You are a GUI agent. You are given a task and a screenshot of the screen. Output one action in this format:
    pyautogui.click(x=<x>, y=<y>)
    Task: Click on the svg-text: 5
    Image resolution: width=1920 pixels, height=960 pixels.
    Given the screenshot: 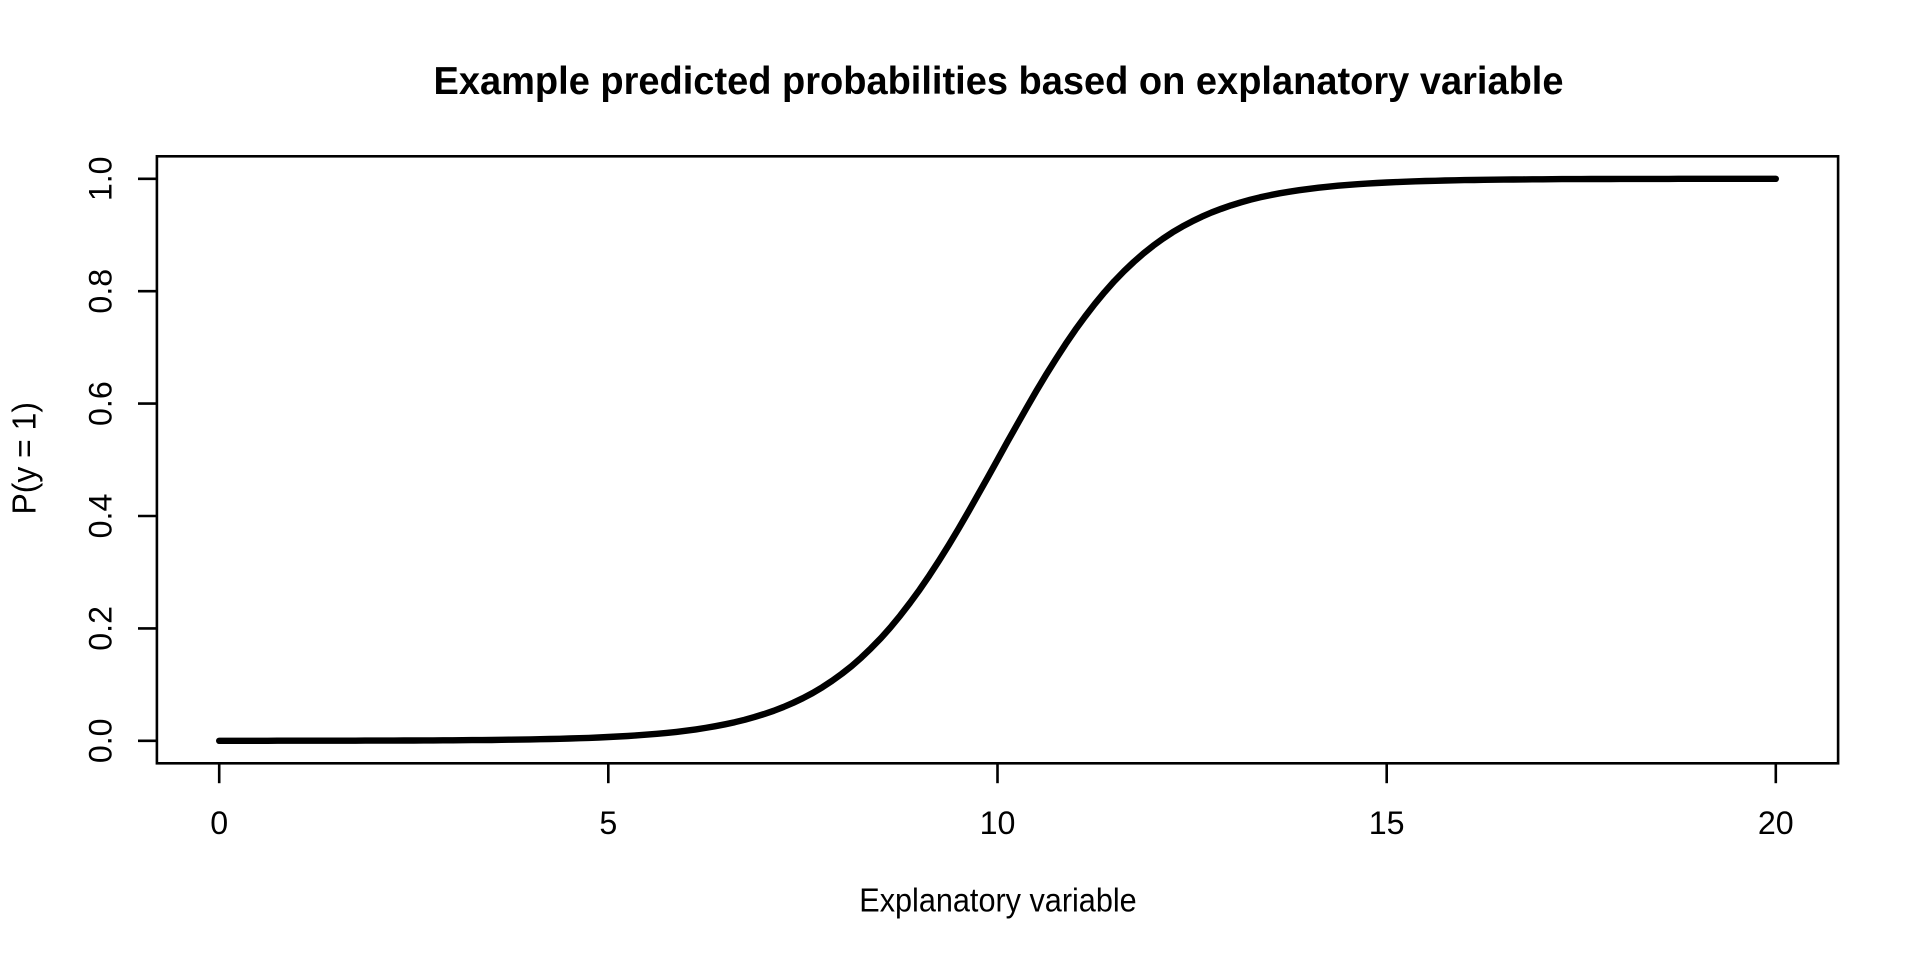 What is the action you would take?
    pyautogui.click(x=608, y=823)
    